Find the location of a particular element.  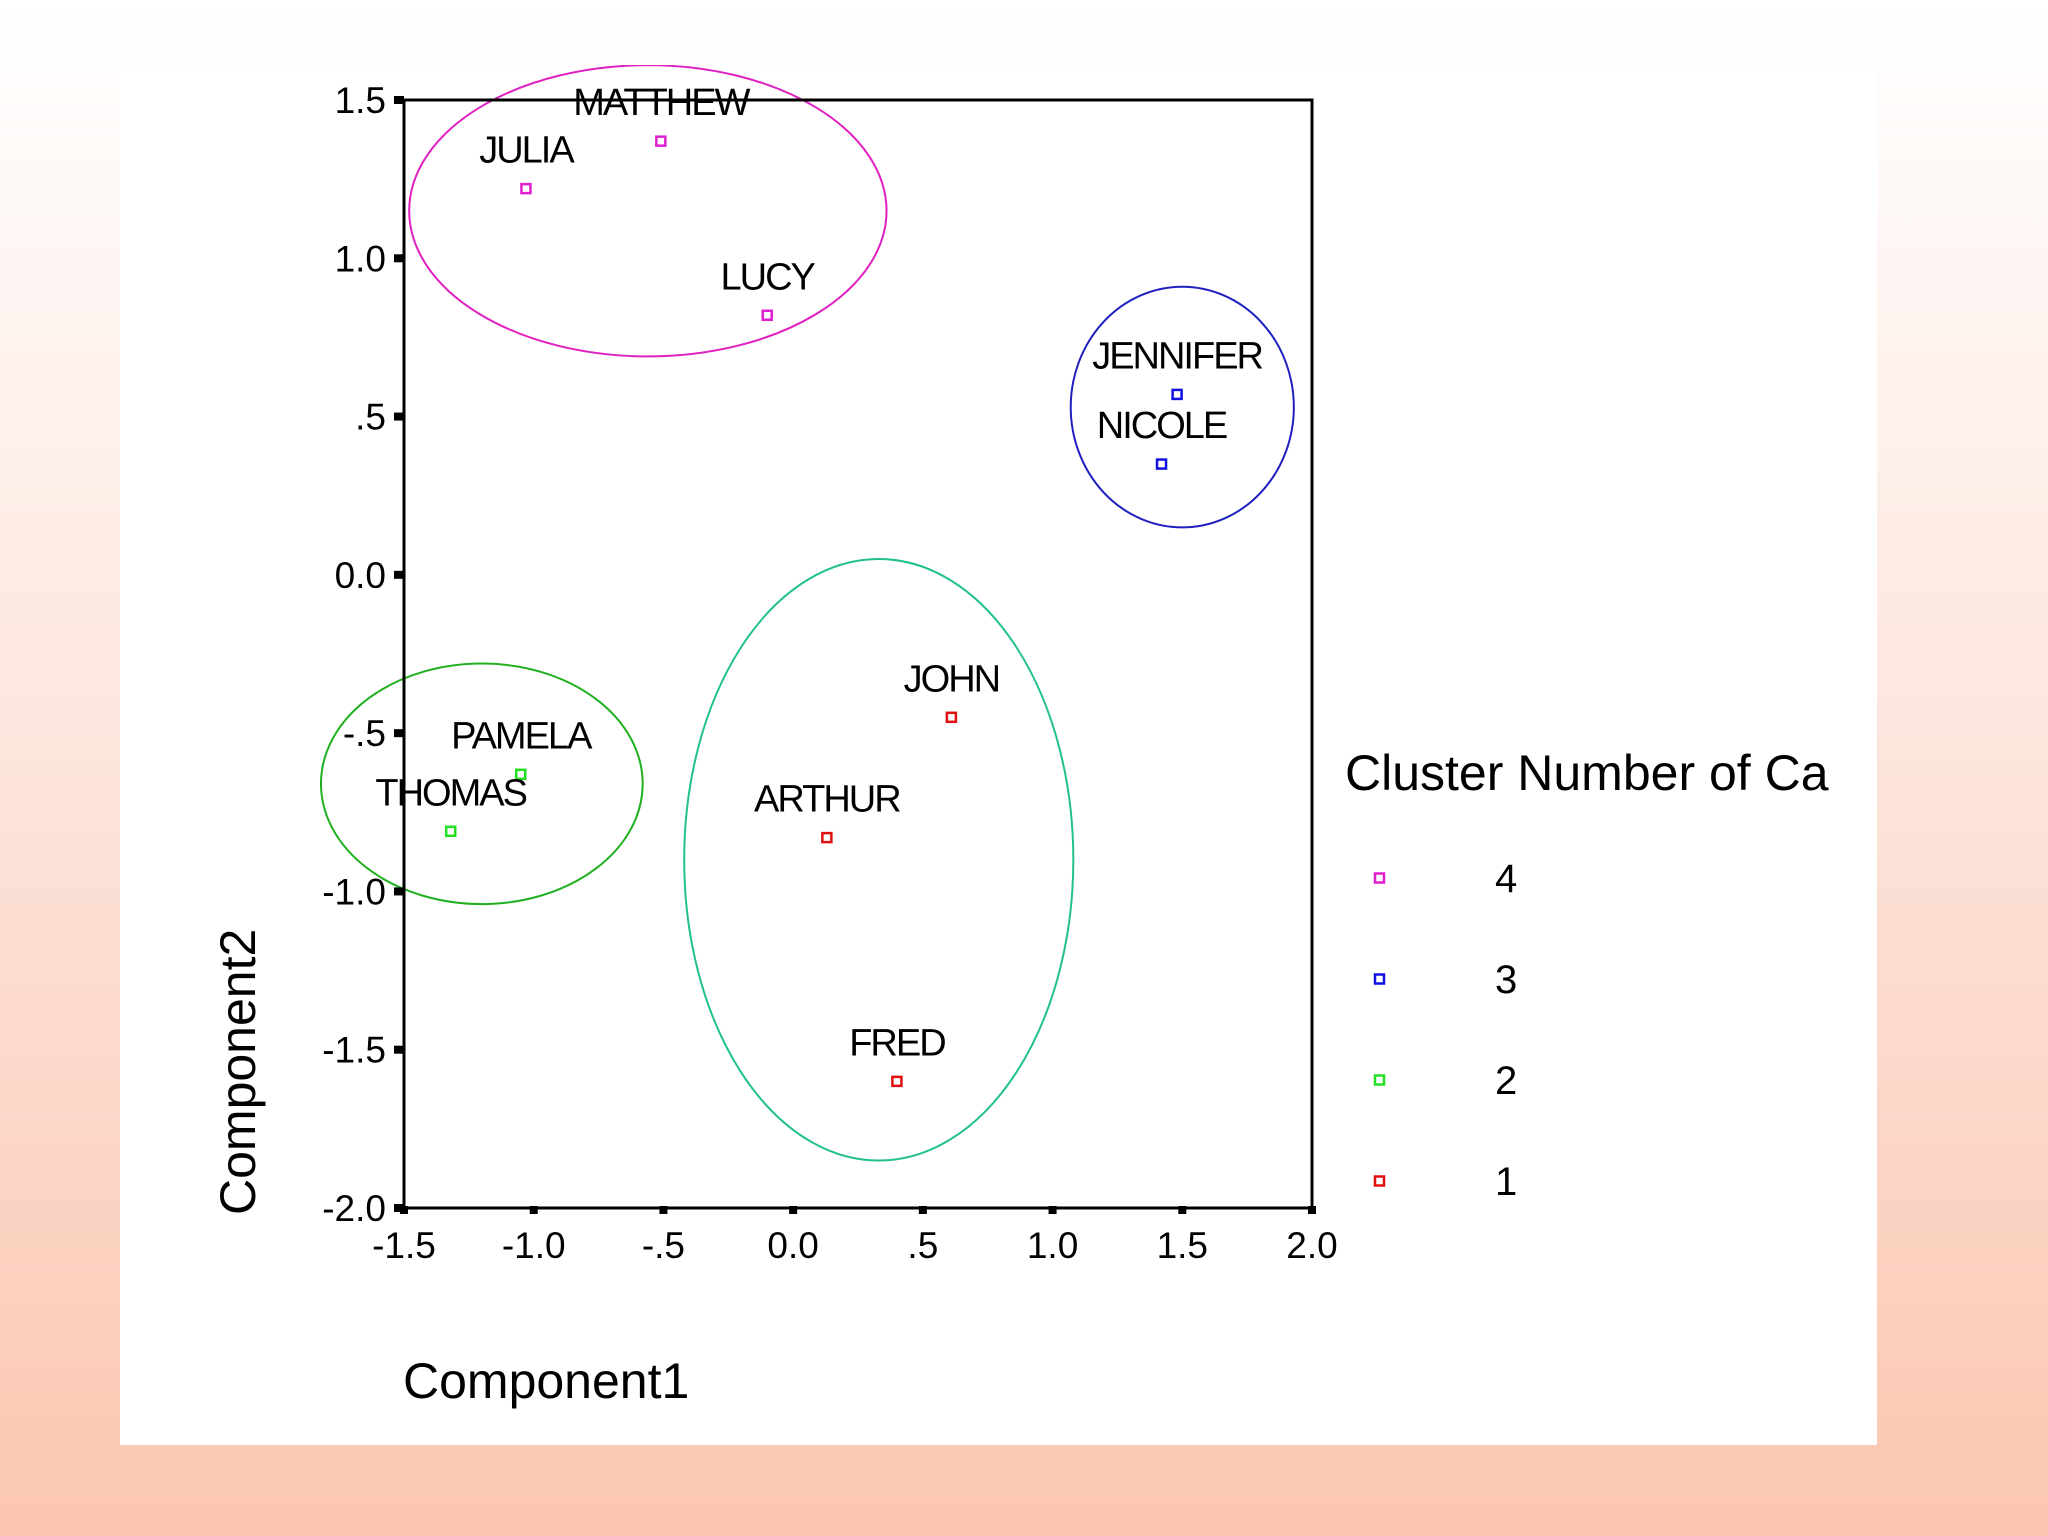

x-tick-label: -.5 is located at coordinates (663, 1245).